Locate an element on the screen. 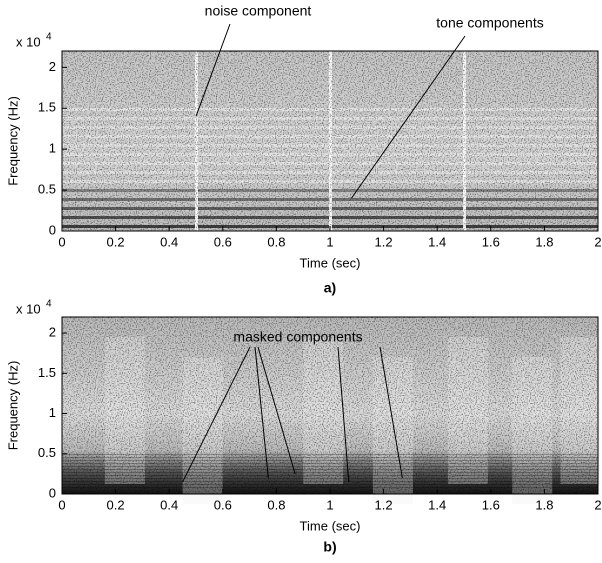 This screenshot has width=602, height=563. panel-label: b) is located at coordinates (329, 547).